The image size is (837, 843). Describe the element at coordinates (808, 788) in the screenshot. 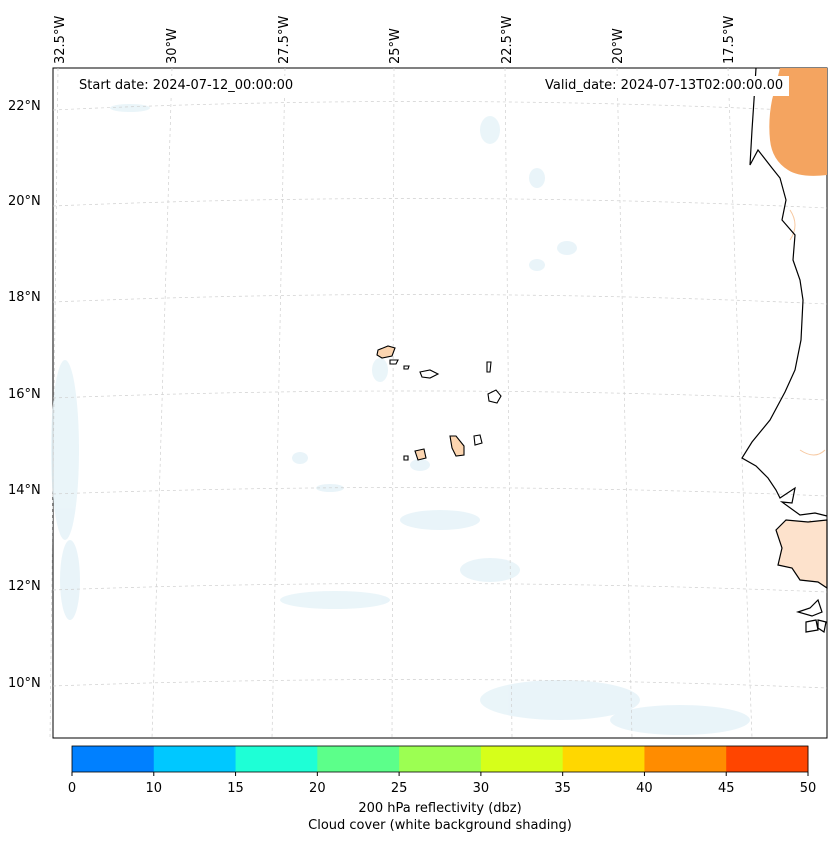

I see `colorbar-tick-label: 50` at that location.